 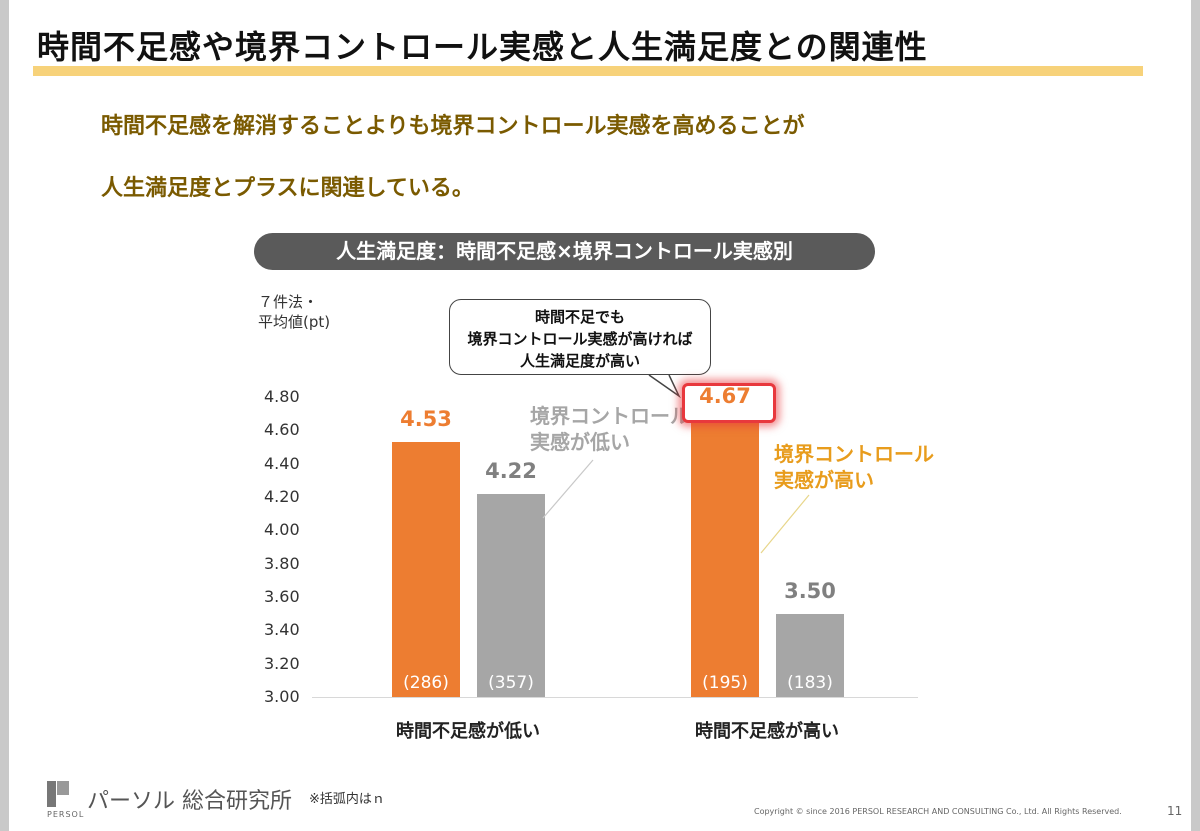 I want to click on y-tick-label: 3.20, so click(x=282, y=663).